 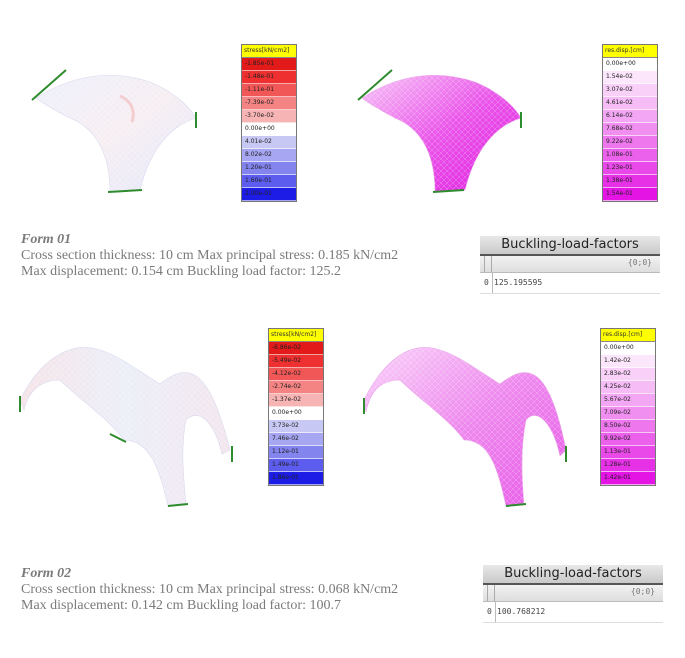 I want to click on legend-row: 1.60e-01, so click(x=269, y=181).